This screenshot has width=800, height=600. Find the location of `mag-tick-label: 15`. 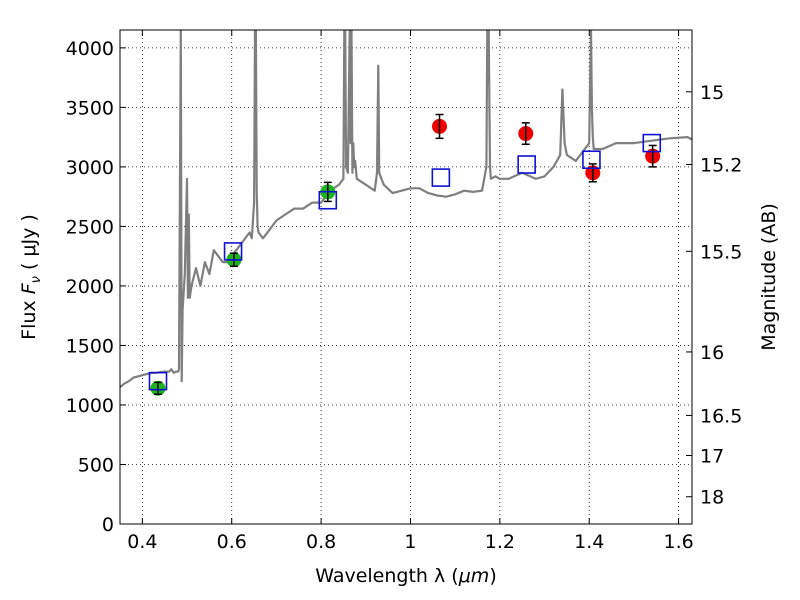

mag-tick-label: 15 is located at coordinates (712, 93).